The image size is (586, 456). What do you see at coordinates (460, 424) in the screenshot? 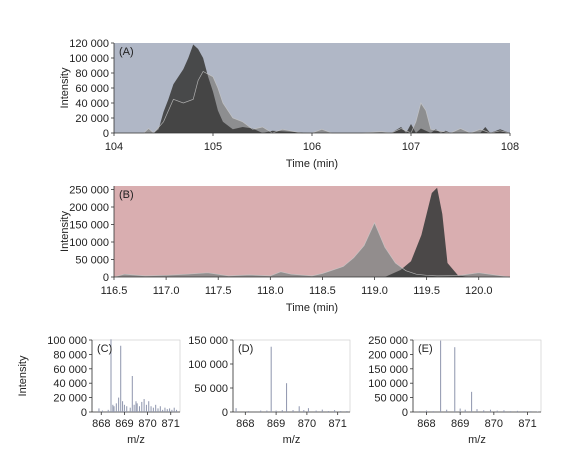
I see `x-tick-label-e-1: 869` at bounding box center [460, 424].